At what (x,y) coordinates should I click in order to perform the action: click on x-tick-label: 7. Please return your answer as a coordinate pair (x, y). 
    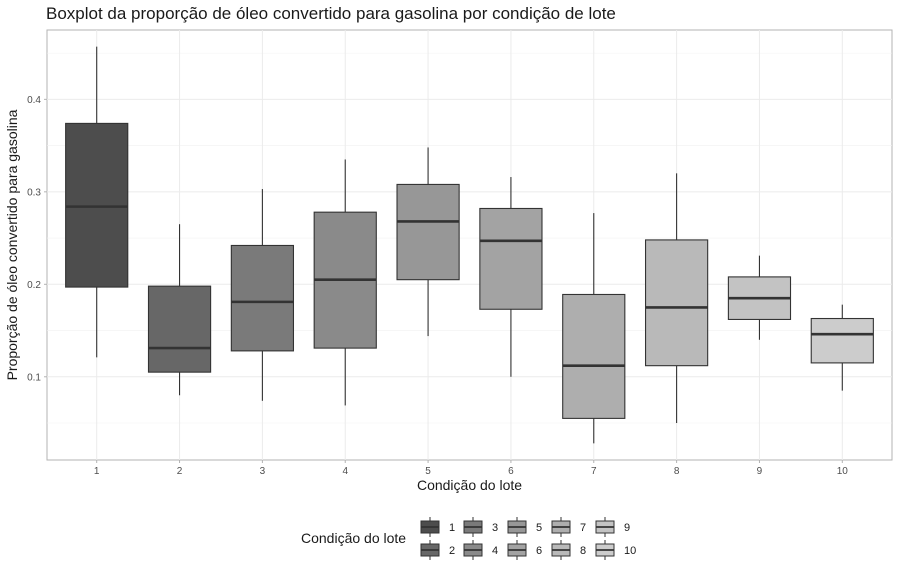
    Looking at the image, I should click on (594, 471).